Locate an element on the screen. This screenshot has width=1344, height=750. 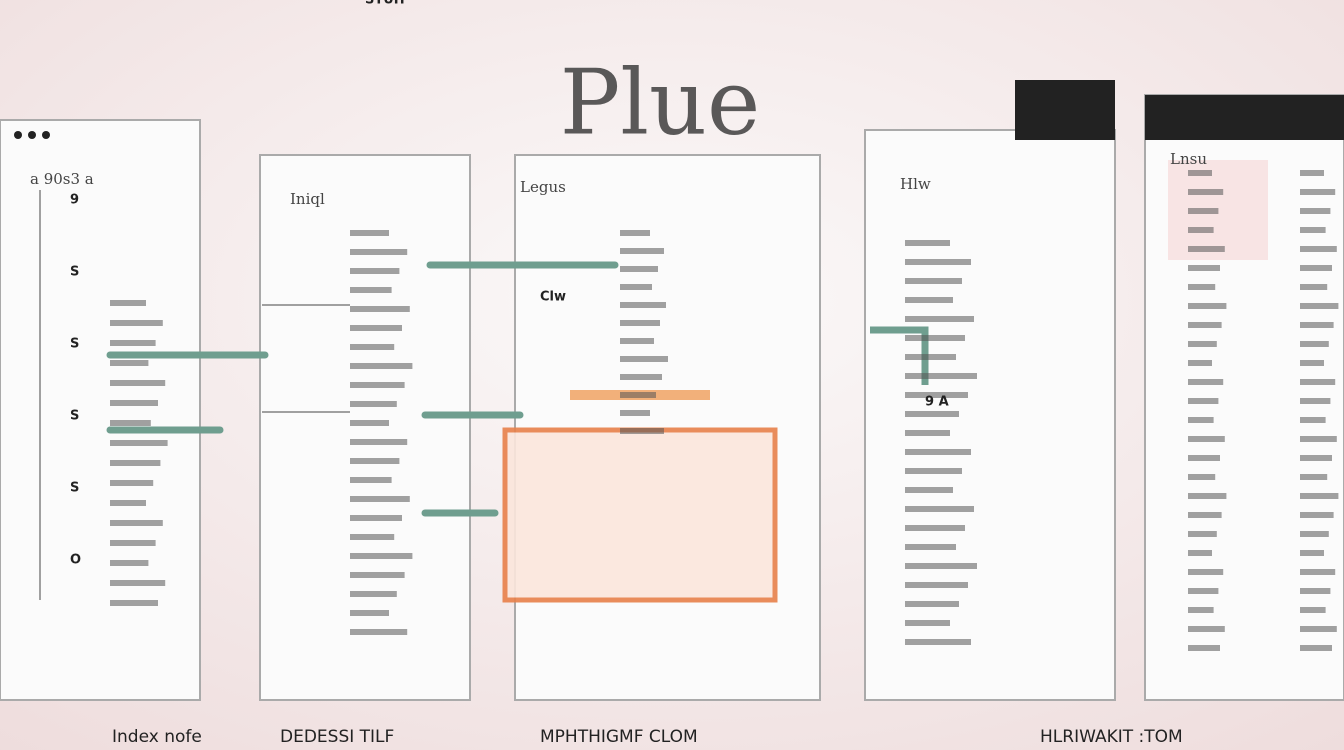
panel-heading: Iniql is located at coordinates (307, 199).